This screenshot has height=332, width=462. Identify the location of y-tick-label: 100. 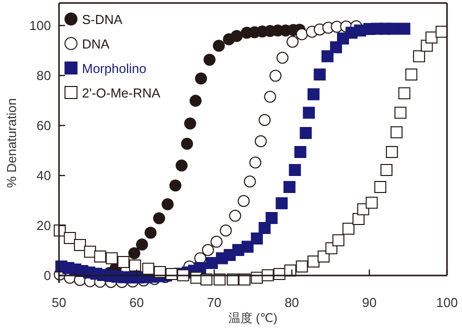
(40, 25).